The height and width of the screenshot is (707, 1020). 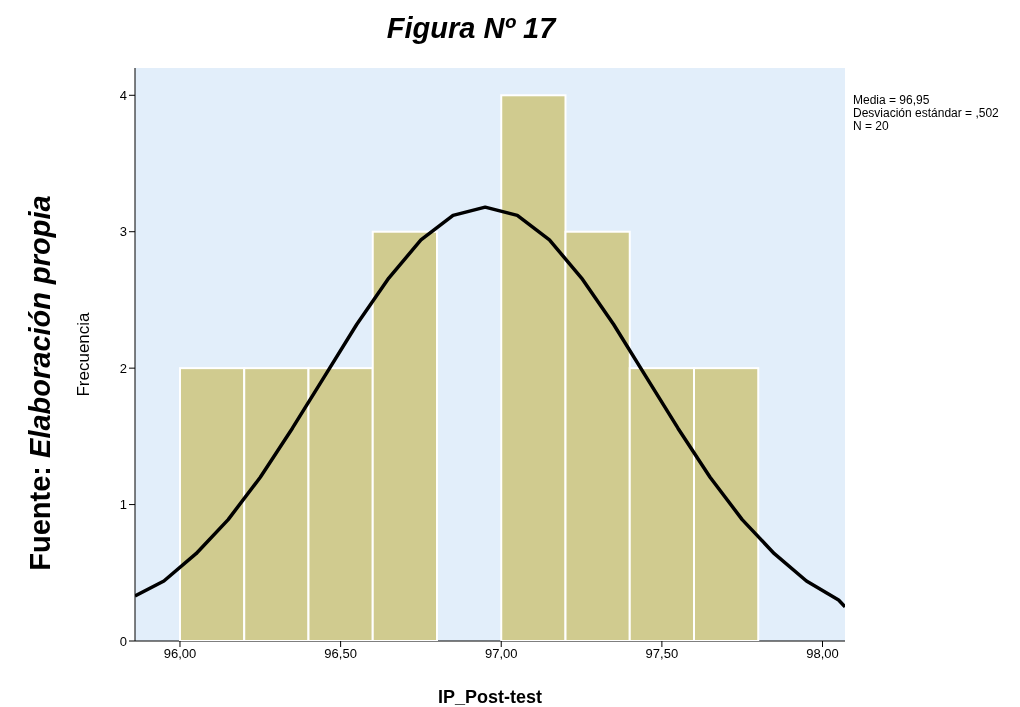 I want to click on text: Media = 96,95, so click(x=892, y=100).